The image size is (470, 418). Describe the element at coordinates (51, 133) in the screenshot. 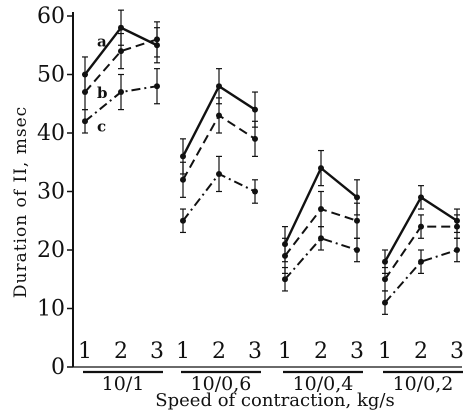

I see `y-tick-label: 40` at that location.